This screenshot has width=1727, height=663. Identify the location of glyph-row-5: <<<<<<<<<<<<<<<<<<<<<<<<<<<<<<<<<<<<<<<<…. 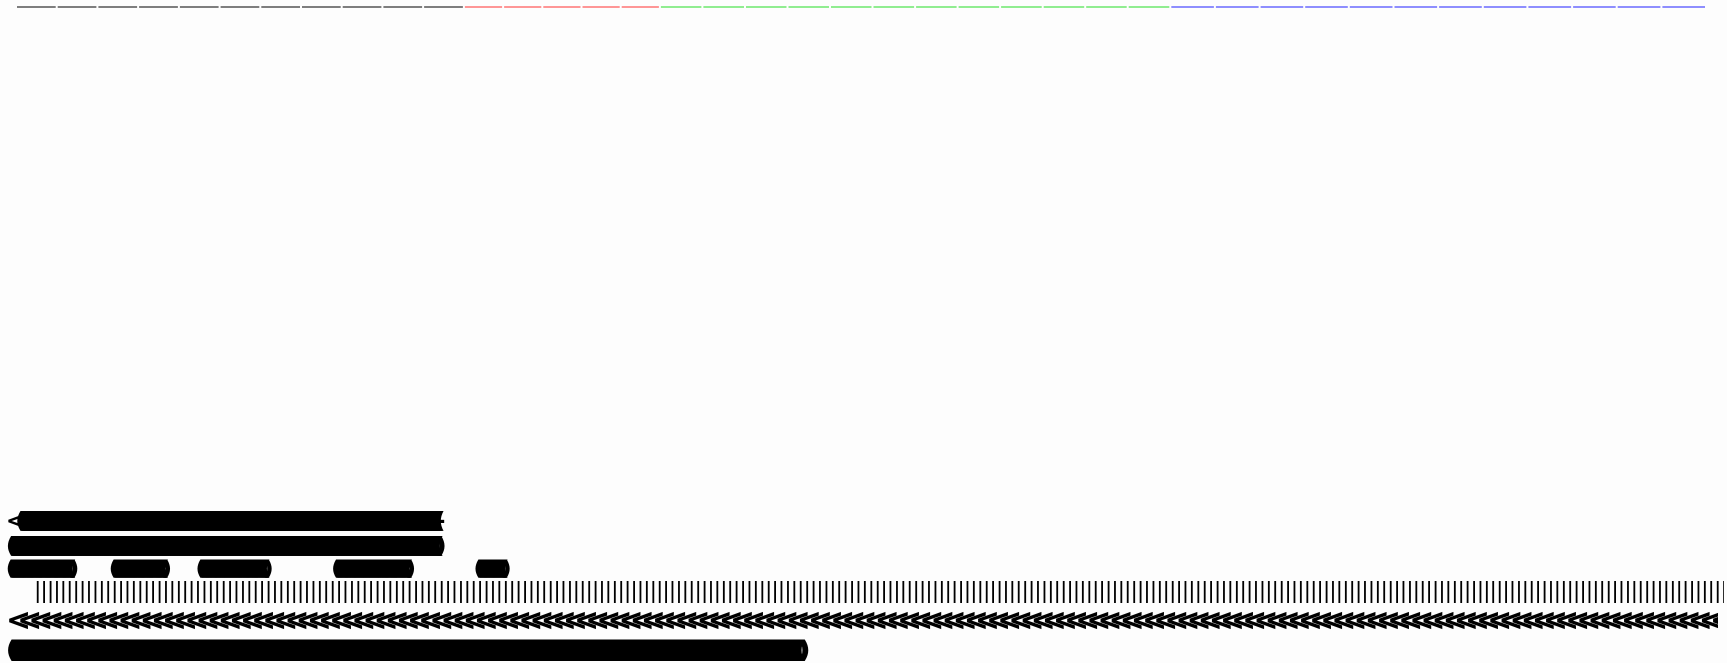
(862, 621).